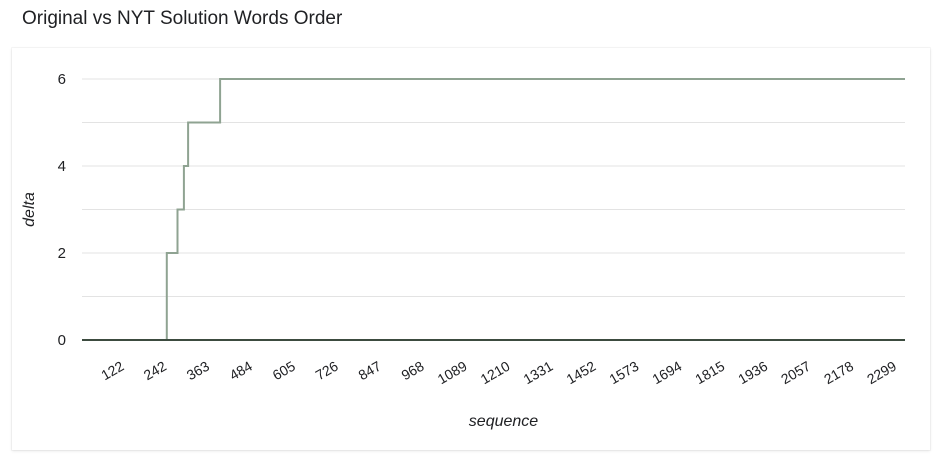 This screenshot has width=942, height=459. I want to click on x-tick-label: 2057, so click(795, 373).